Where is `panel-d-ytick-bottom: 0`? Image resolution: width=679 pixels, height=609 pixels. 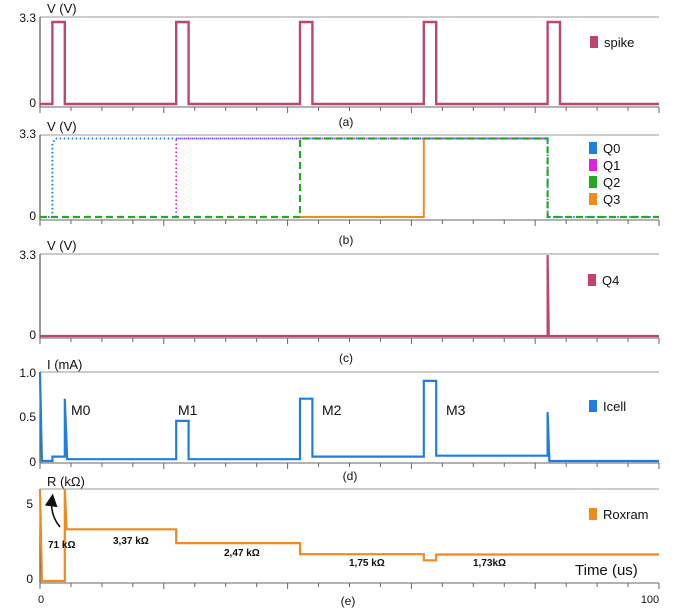 panel-d-ytick-bottom: 0 is located at coordinates (32, 462).